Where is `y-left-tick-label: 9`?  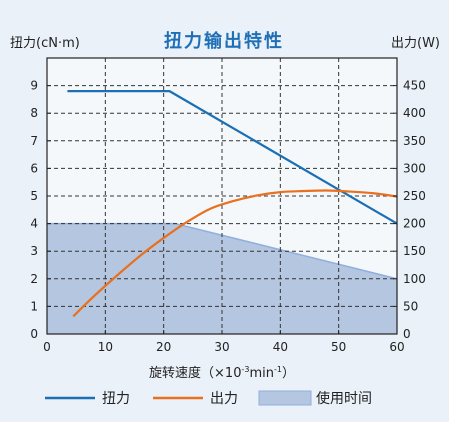 y-left-tick-label: 9 is located at coordinates (34, 86).